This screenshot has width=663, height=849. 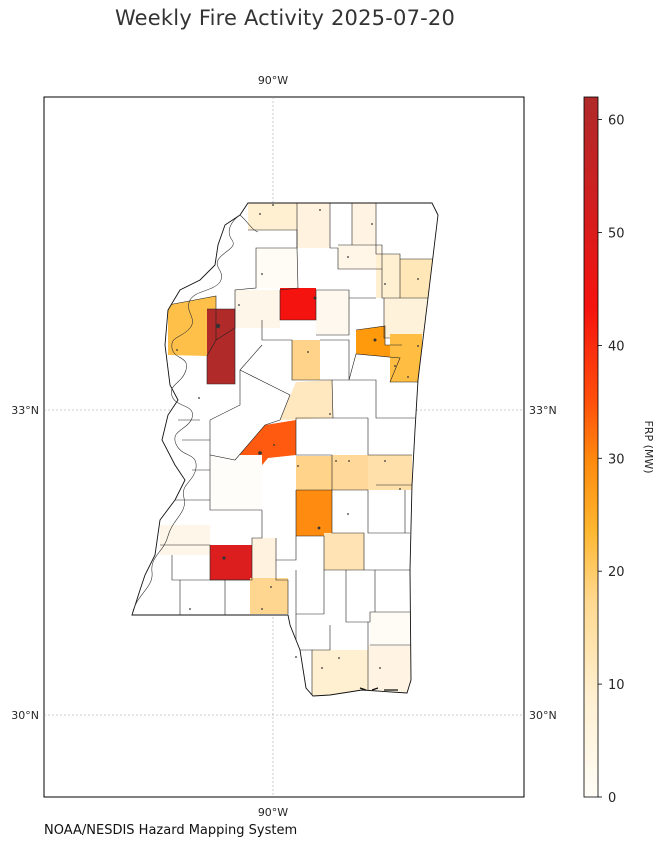 I want to click on county-jackson, so click(x=389, y=669).